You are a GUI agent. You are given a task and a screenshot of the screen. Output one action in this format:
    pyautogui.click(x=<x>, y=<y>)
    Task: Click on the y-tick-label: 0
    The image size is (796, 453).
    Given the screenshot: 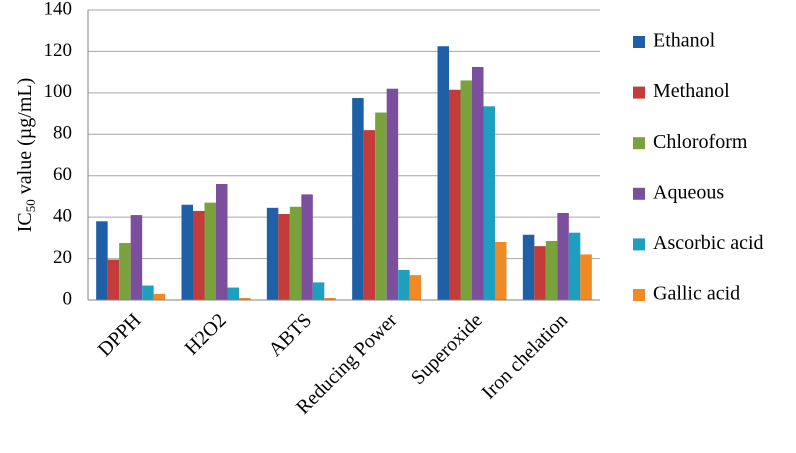 What is the action you would take?
    pyautogui.click(x=68, y=298)
    